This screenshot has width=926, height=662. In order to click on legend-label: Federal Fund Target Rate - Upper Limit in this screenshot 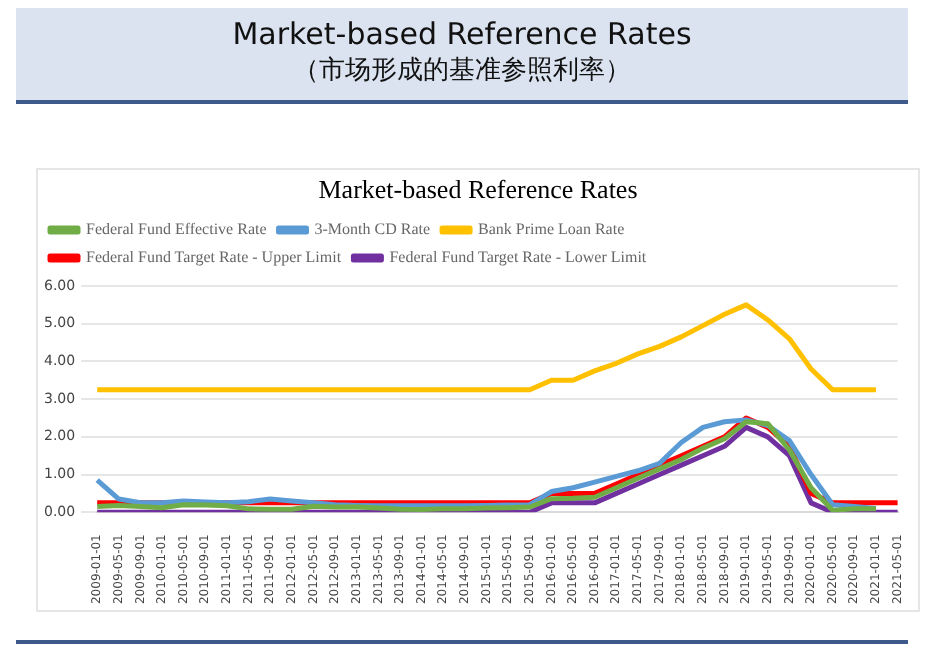, I will do `click(214, 257)`.